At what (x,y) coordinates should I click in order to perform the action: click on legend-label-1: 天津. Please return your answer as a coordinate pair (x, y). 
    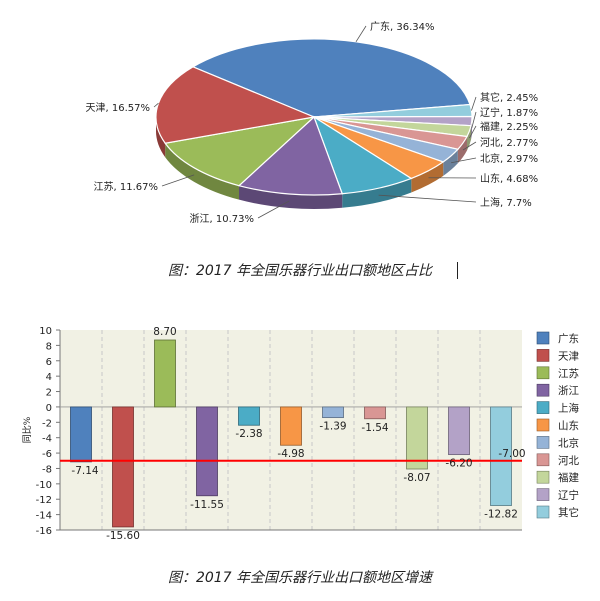
    Looking at the image, I should click on (568, 356).